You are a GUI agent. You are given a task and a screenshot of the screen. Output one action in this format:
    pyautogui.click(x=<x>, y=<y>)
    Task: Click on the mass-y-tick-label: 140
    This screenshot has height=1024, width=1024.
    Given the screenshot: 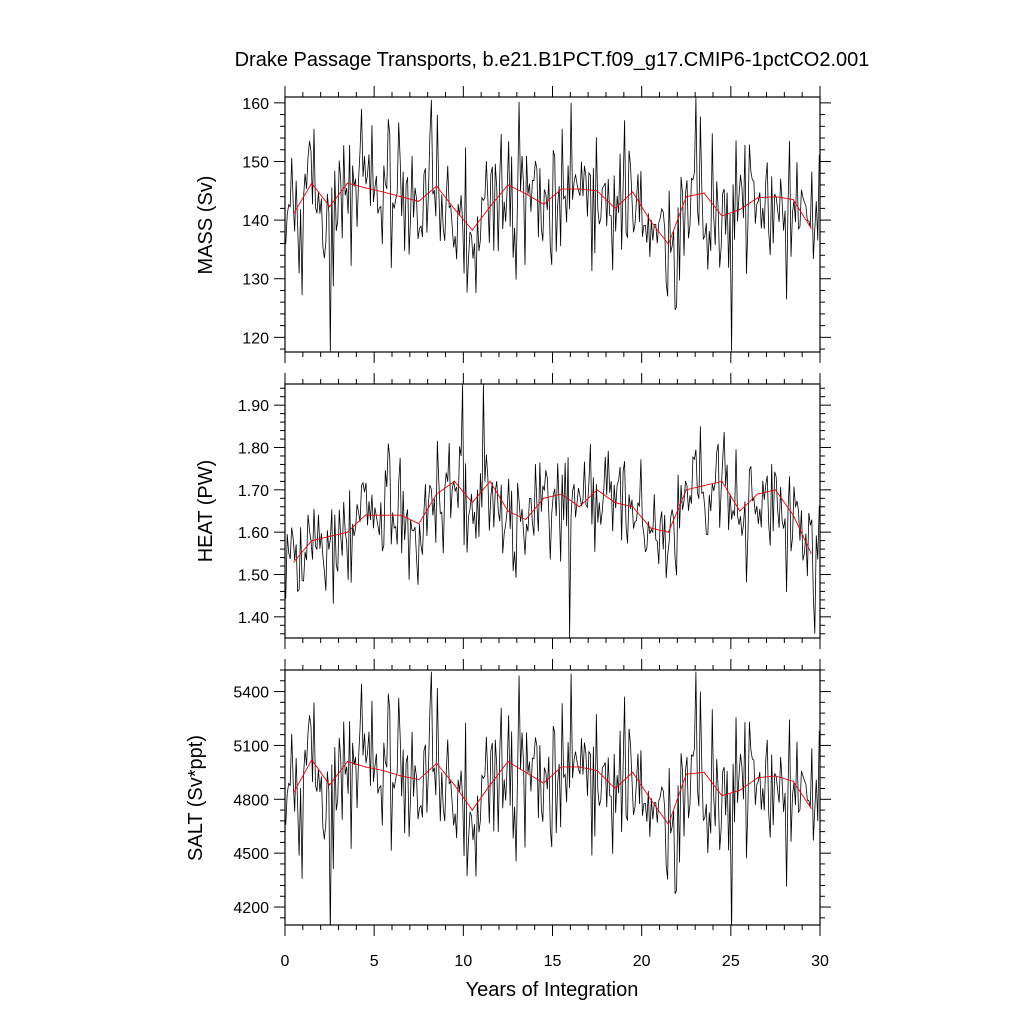 What is the action you would take?
    pyautogui.click(x=255, y=221)
    